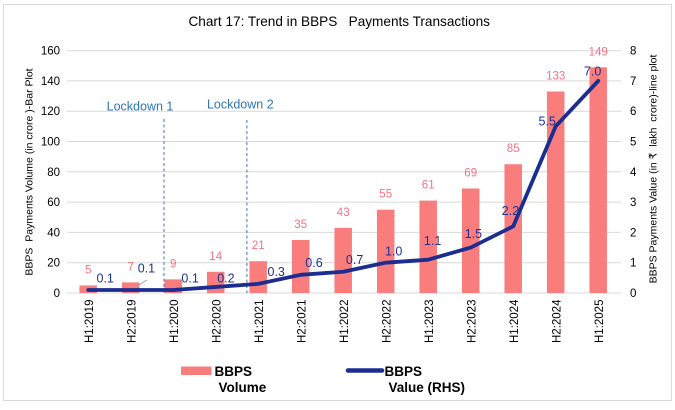 This screenshot has height=410, width=675. What do you see at coordinates (515, 321) in the screenshot?
I see `svg-text: H1:2024` at bounding box center [515, 321].